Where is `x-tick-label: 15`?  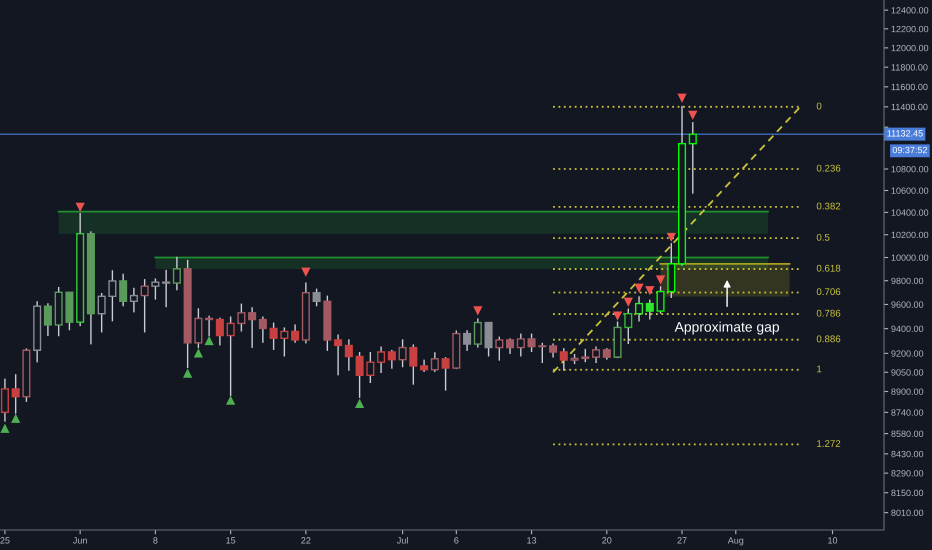
x-tick-label: 15 is located at coordinates (231, 540).